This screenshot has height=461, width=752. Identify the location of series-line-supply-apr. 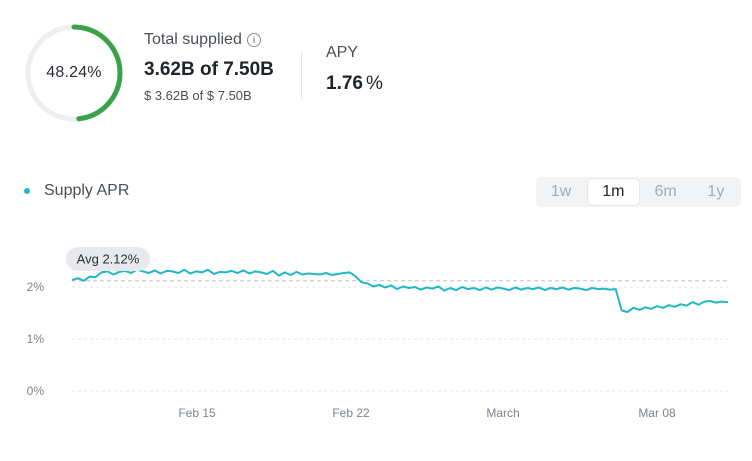
(400, 290).